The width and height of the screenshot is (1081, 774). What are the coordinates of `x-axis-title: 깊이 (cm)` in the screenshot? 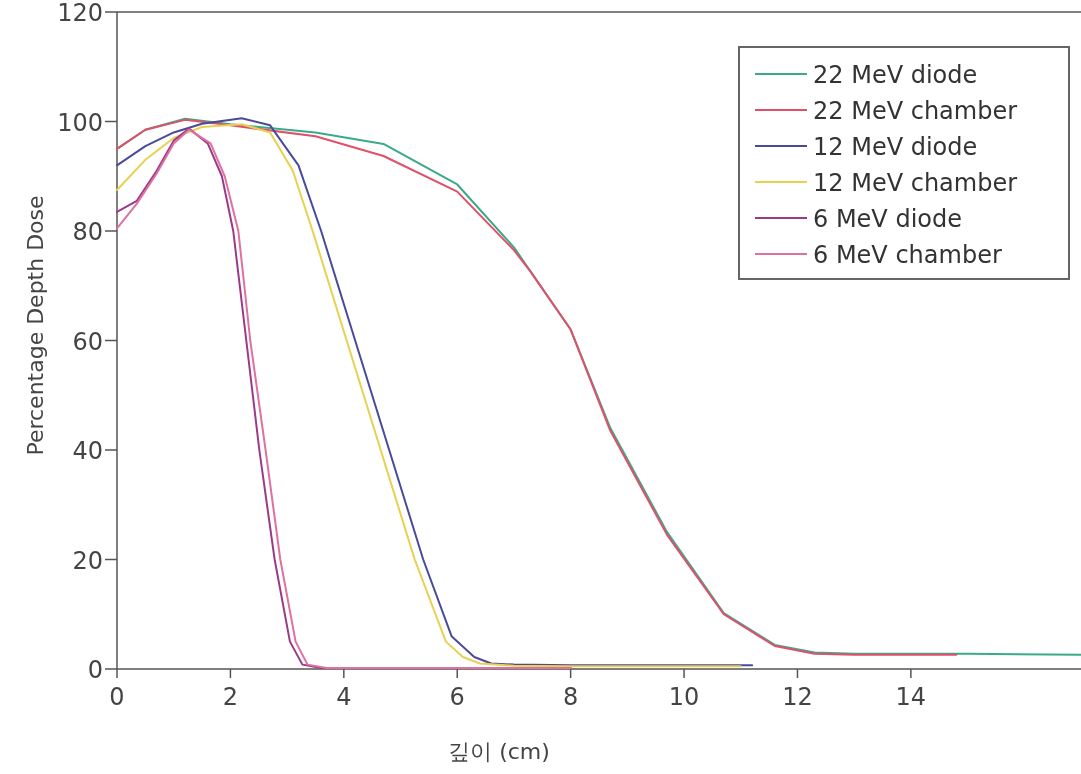 It's located at (499, 751).